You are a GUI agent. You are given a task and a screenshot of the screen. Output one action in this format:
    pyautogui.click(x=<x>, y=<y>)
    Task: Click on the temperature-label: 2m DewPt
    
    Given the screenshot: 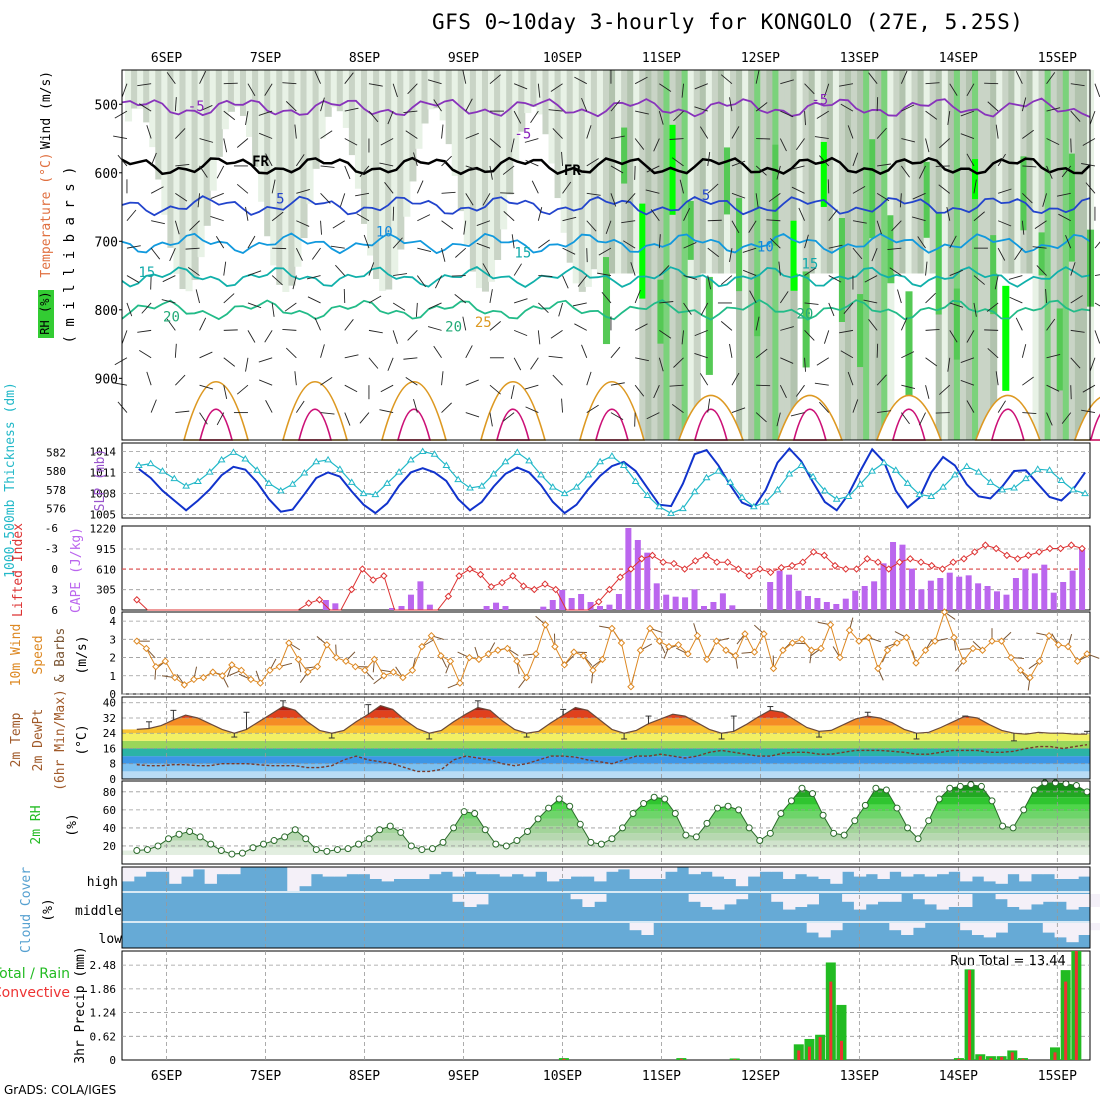 What is the action you would take?
    pyautogui.click(x=38, y=740)
    